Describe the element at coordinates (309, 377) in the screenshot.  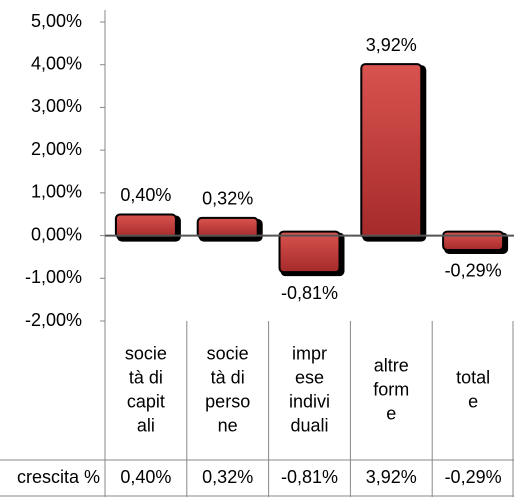
I see `x-tick-label: ese` at that location.